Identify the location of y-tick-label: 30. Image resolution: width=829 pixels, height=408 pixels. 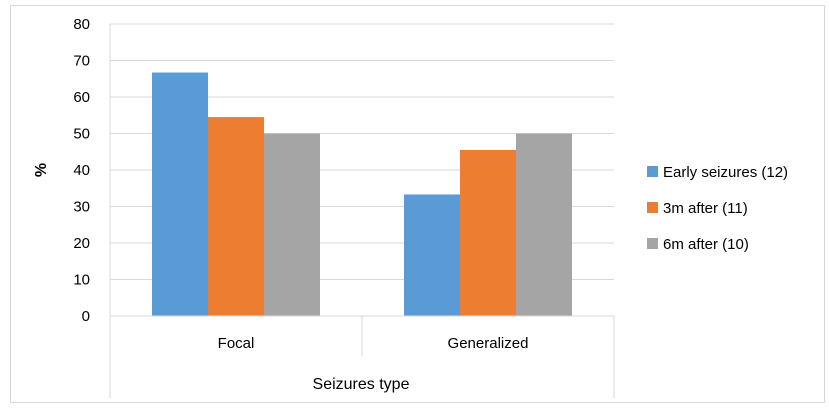
(81, 207).